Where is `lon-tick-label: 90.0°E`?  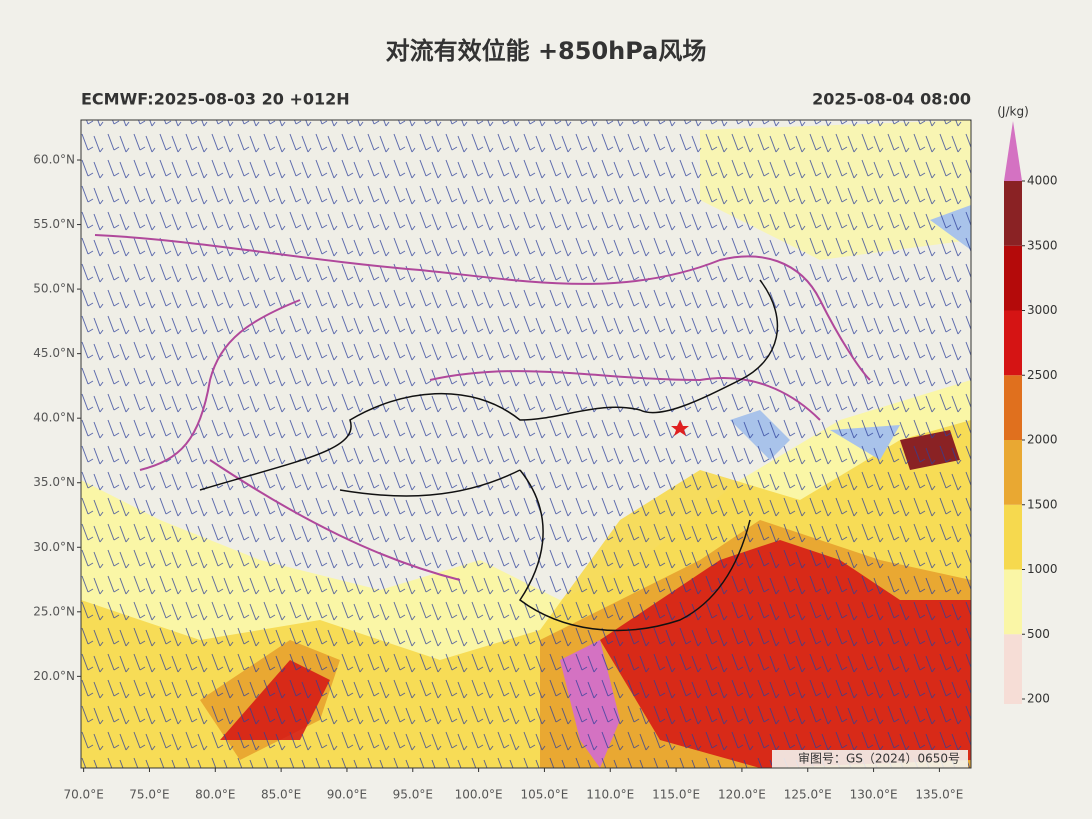 lon-tick-label: 90.0°E is located at coordinates (347, 795).